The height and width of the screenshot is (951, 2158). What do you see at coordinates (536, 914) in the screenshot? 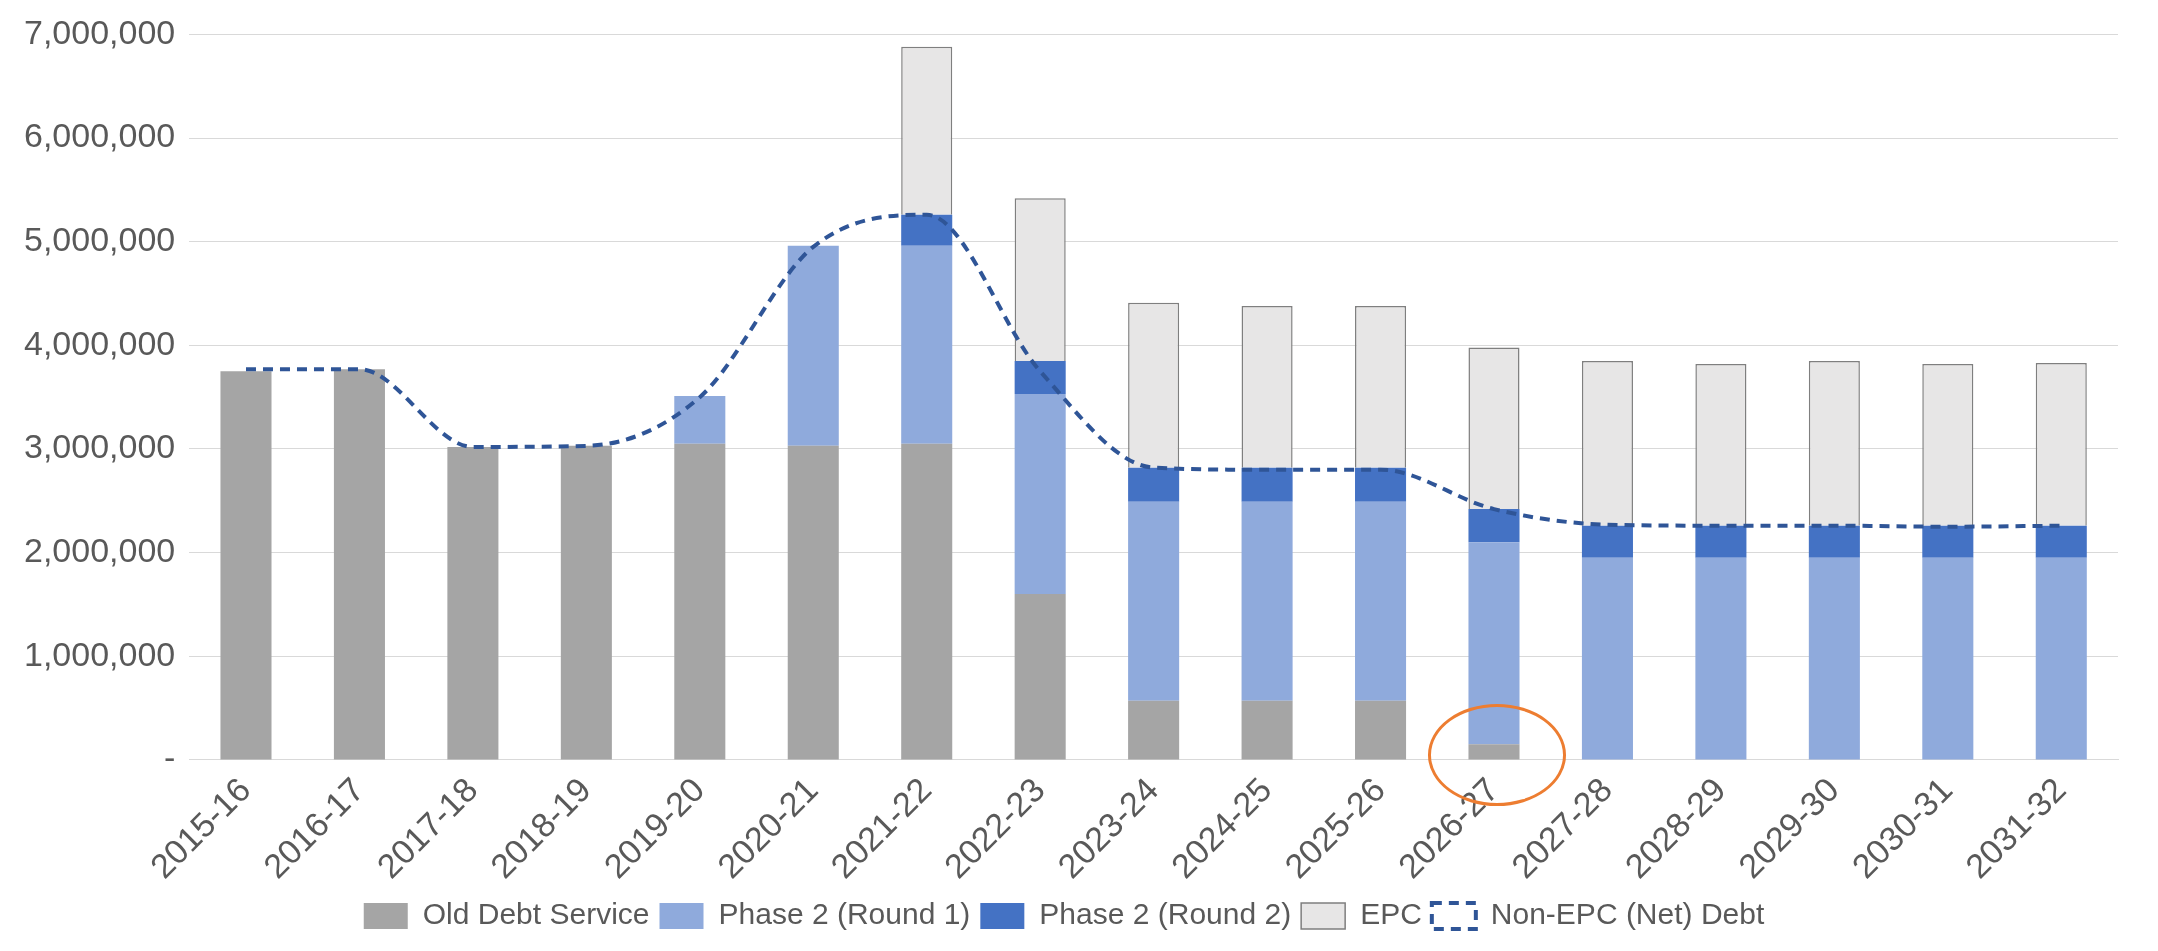
I see `legend-label: Old Debt Service` at bounding box center [536, 914].